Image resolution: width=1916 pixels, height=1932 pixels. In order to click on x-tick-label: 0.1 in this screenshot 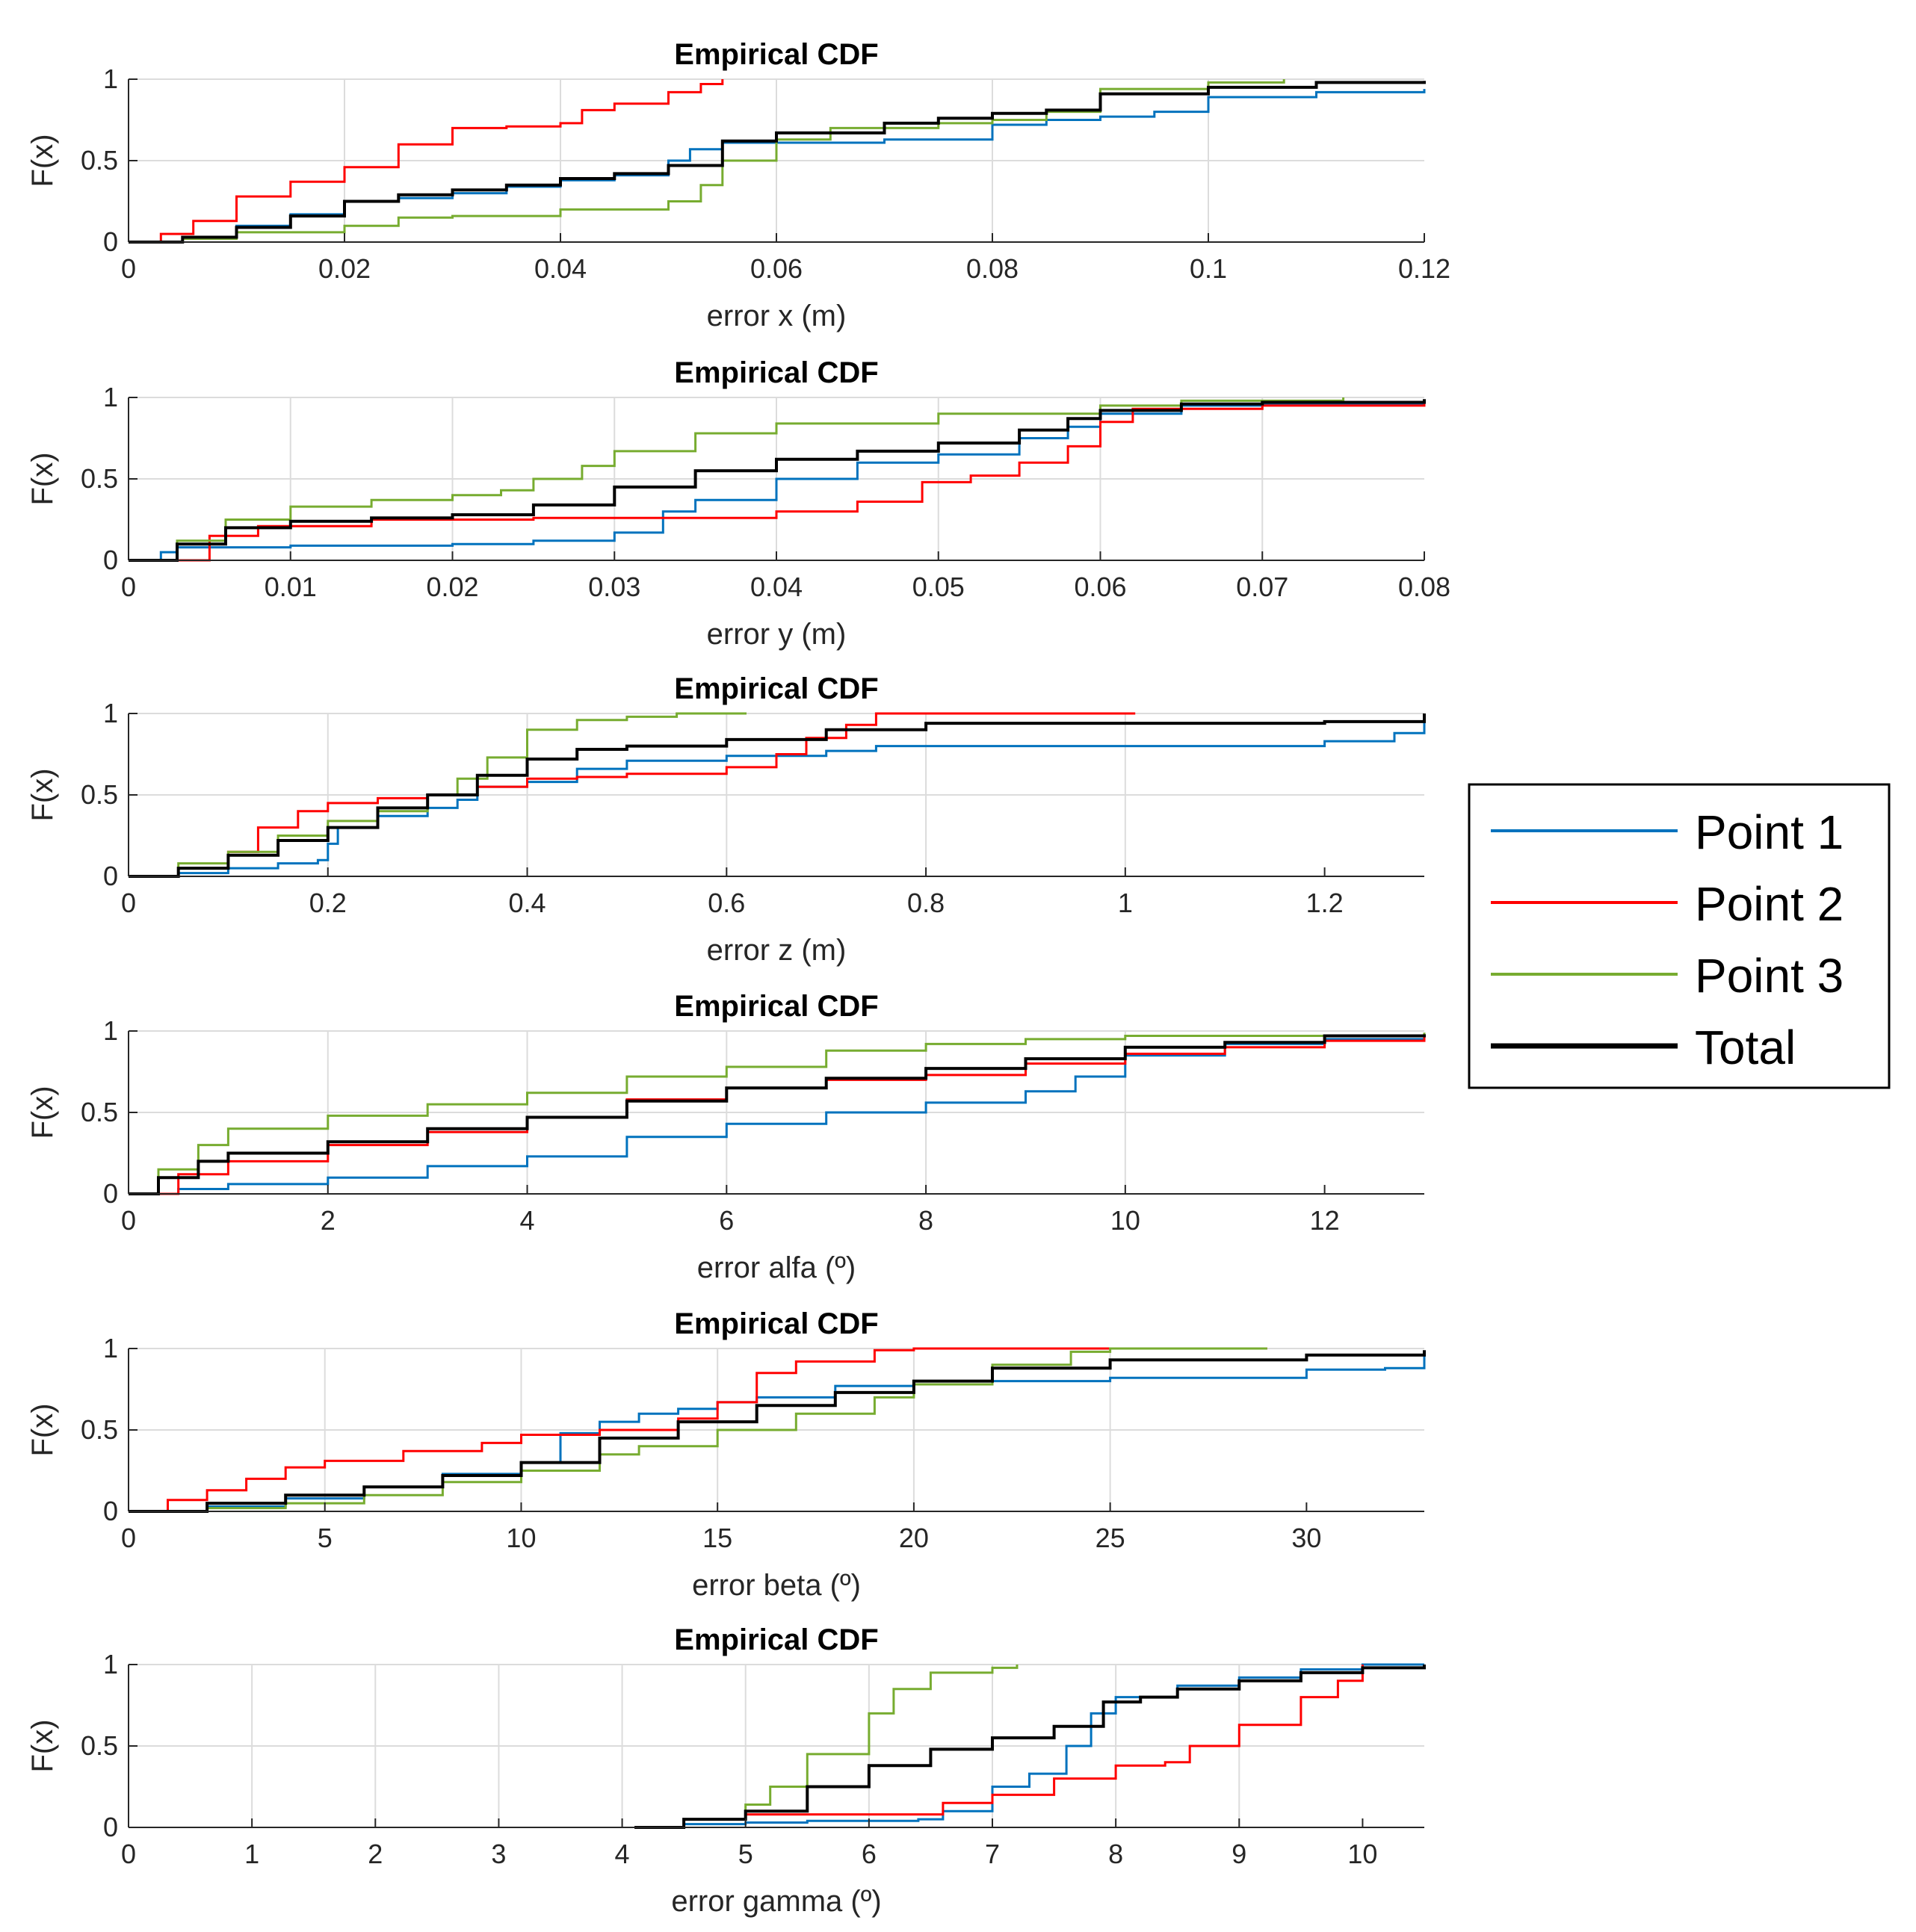, I will do `click(1208, 268)`.